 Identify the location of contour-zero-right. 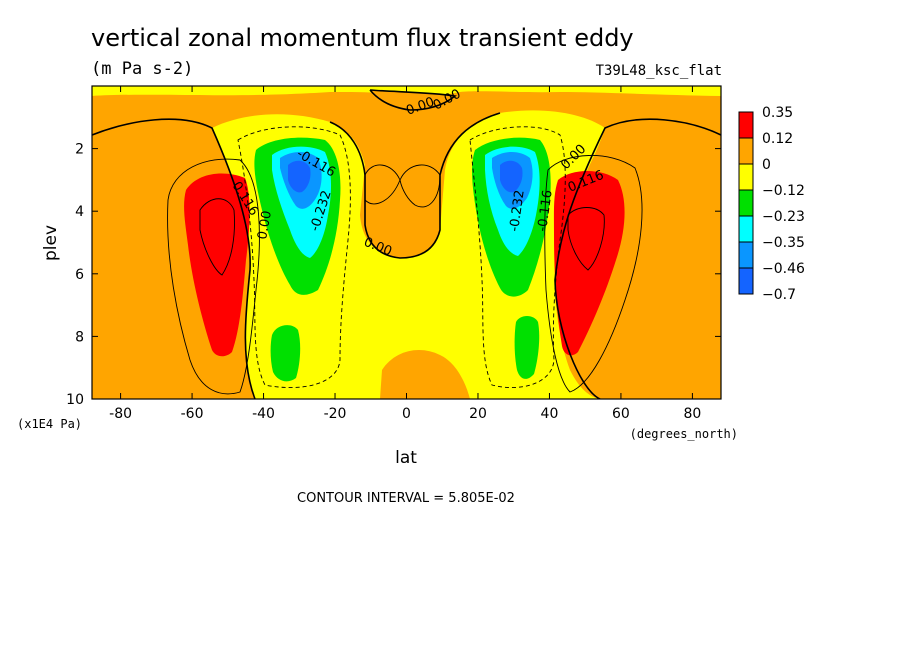
(637, 258).